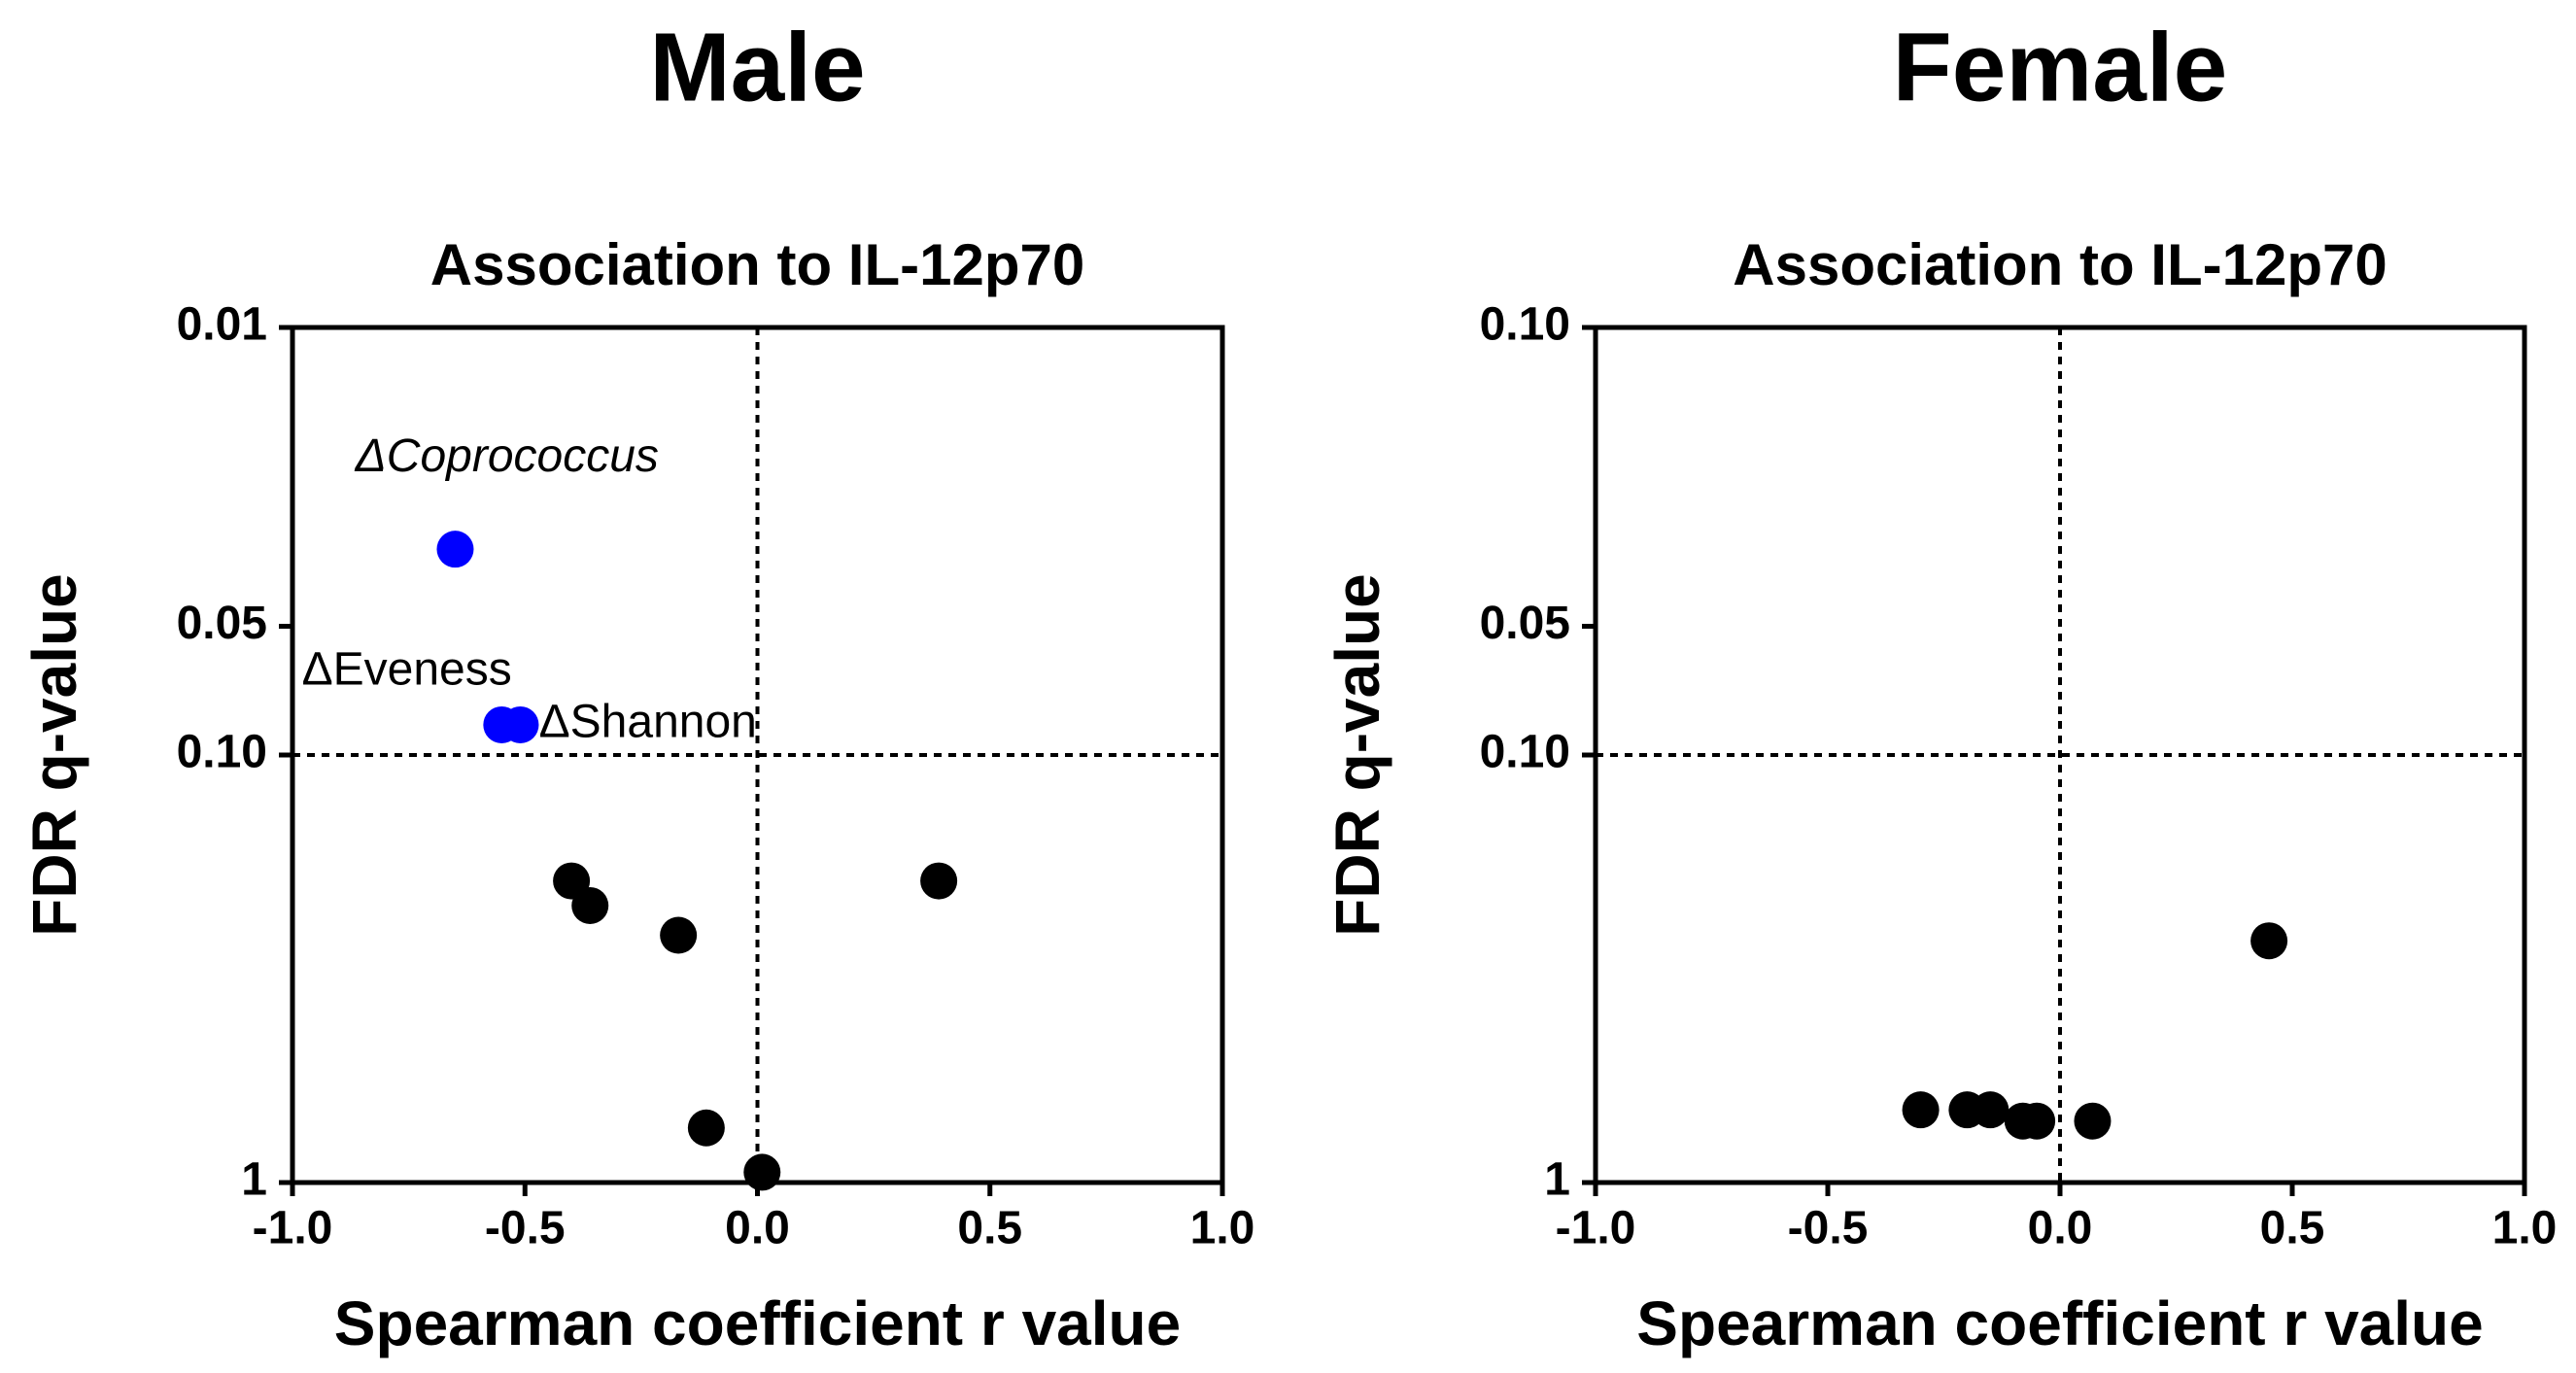 This screenshot has width=2576, height=1373. Describe the element at coordinates (2060, 67) in the screenshot. I see `chart-title: Female` at that location.